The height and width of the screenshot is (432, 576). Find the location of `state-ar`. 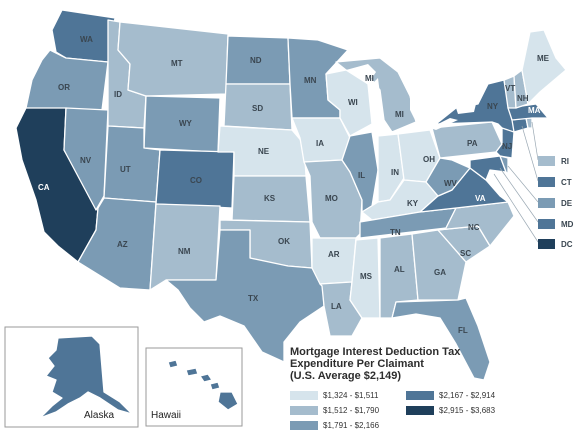

state-ar is located at coordinates (334, 261).